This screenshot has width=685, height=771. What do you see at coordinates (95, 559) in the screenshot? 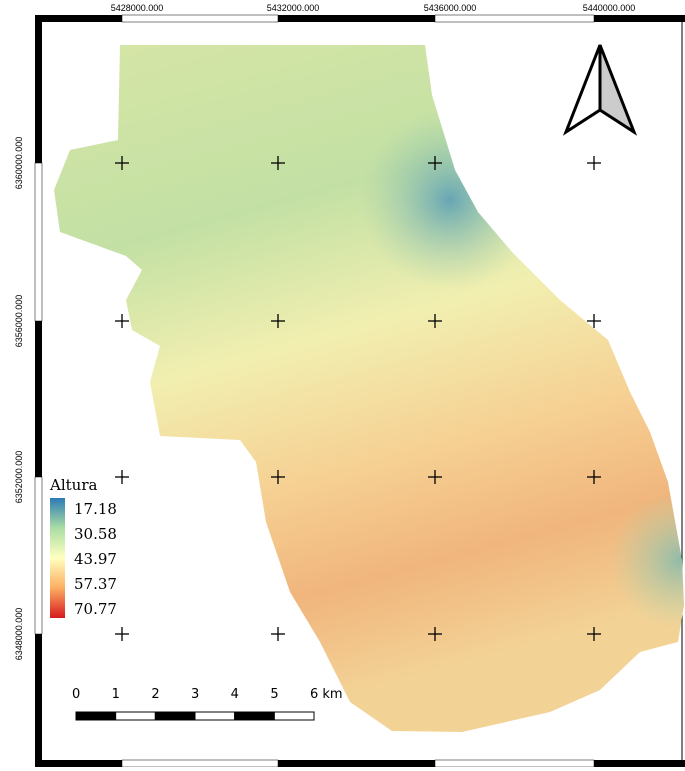
I see `legend-value: 43.97` at bounding box center [95, 559].